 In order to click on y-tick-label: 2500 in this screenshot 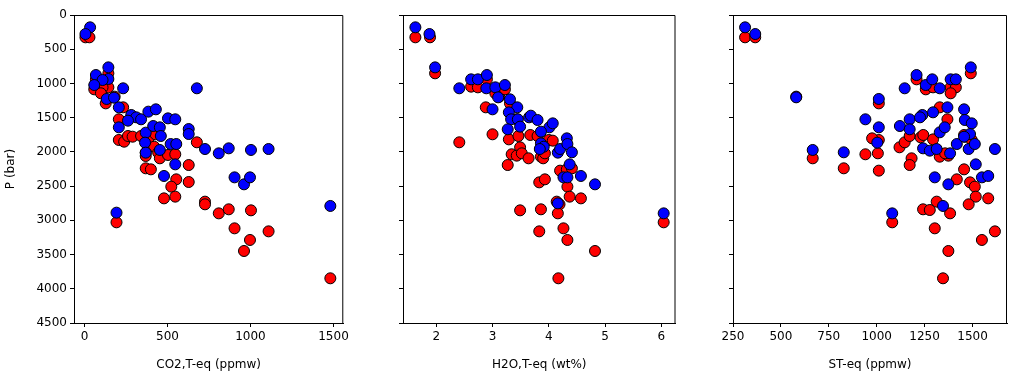, I will do `click(51, 185)`.